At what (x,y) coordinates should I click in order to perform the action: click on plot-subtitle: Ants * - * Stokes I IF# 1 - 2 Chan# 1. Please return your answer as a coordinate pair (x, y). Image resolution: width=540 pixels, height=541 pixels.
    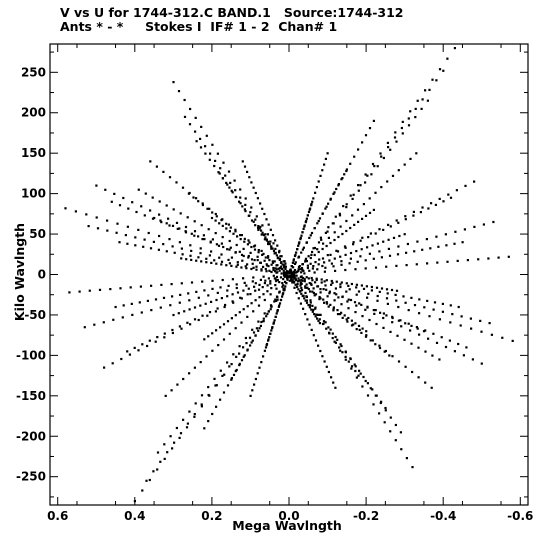
    Looking at the image, I should click on (199, 26).